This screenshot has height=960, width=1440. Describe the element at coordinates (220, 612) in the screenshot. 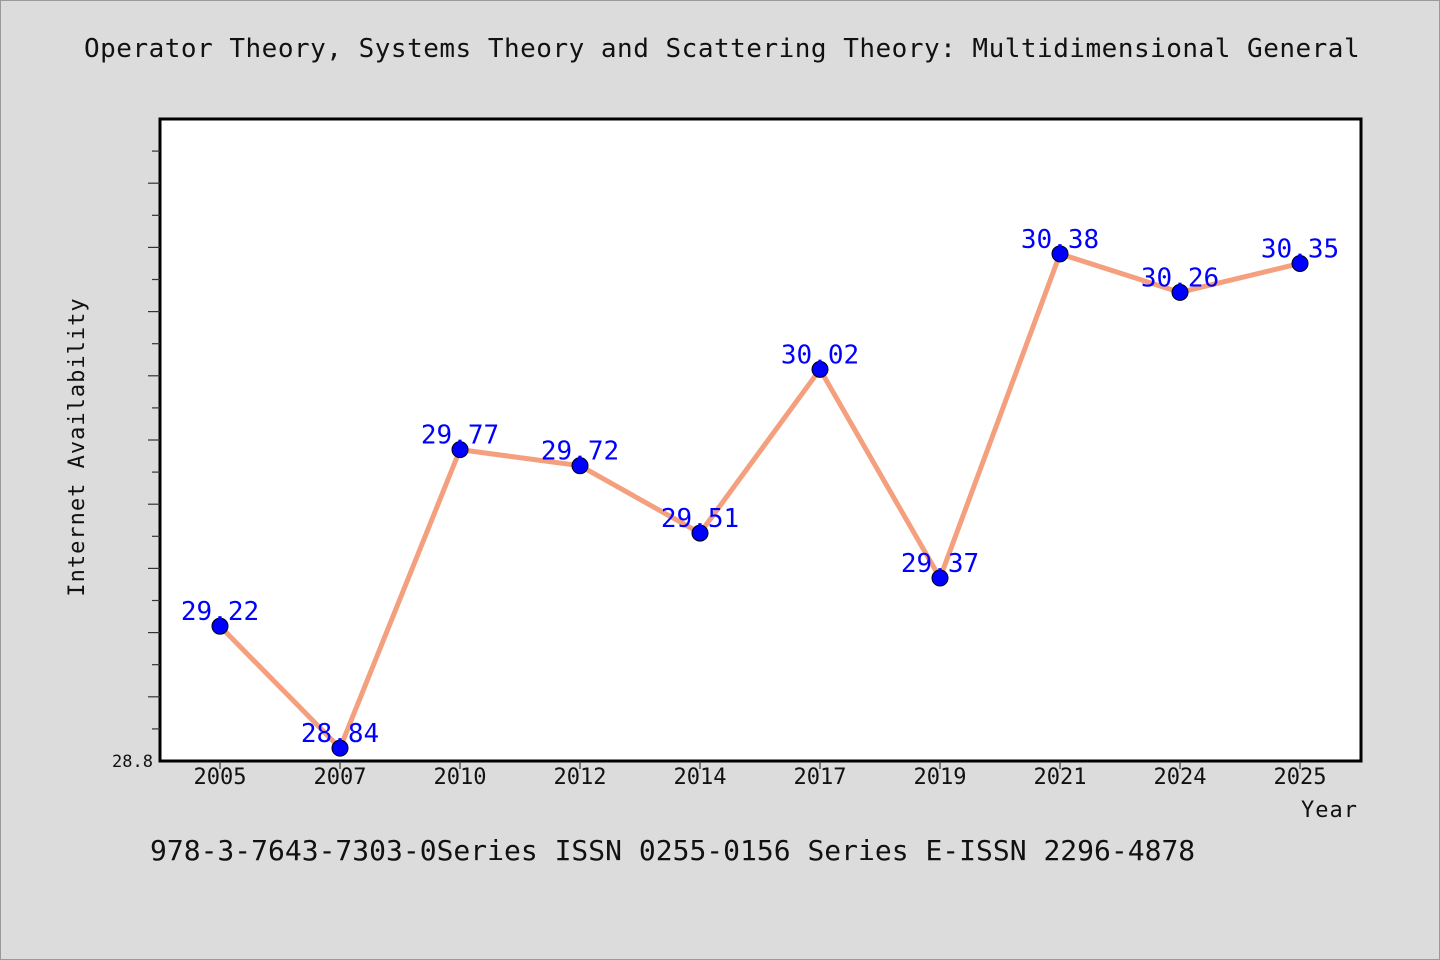

I see `data-label: 29.22` at that location.